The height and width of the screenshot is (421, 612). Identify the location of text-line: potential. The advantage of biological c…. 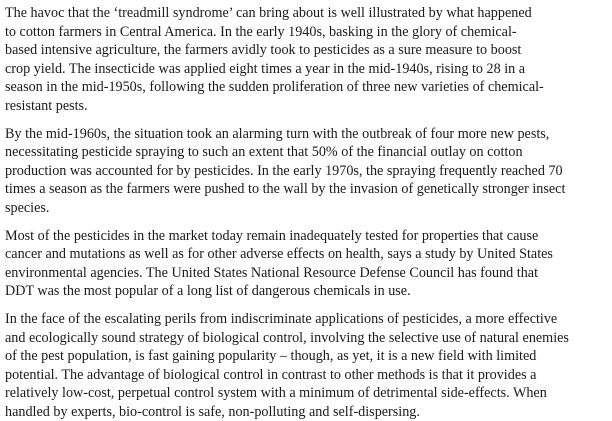
(271, 374).